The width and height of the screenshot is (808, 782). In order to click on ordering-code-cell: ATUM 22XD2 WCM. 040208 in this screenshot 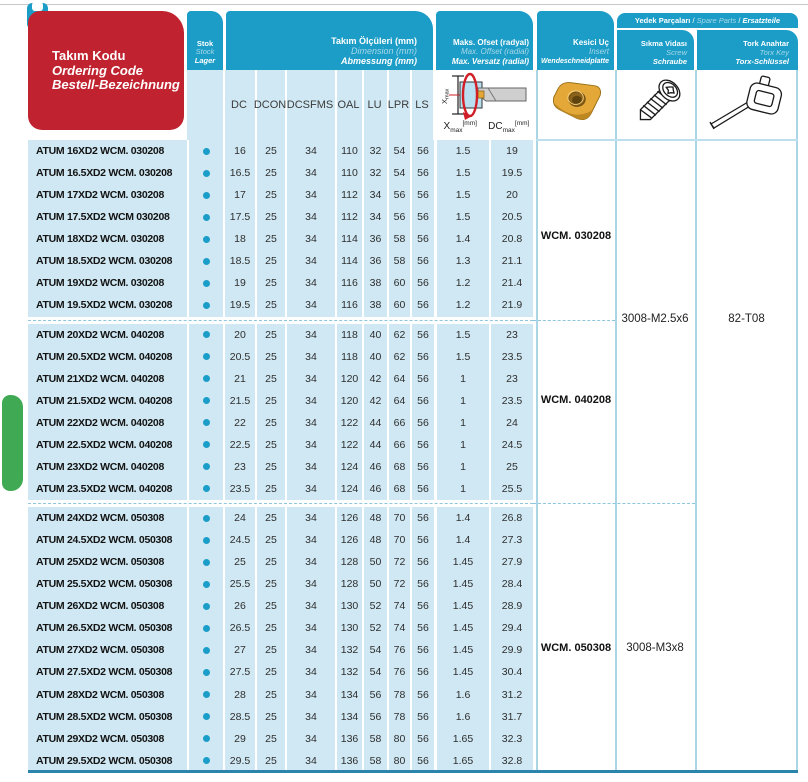, I will do `click(100, 422)`.